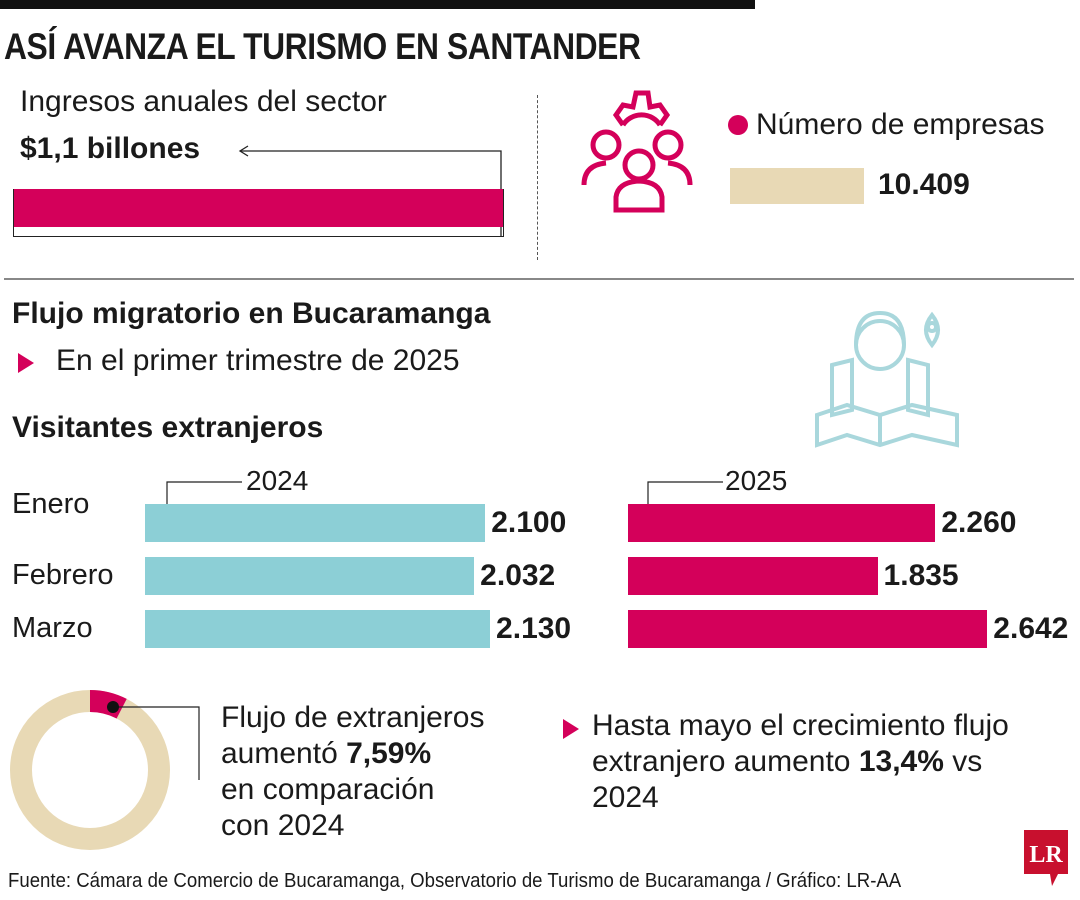 The height and width of the screenshot is (900, 1080). I want to click on category-label: Febrero, so click(63, 575).